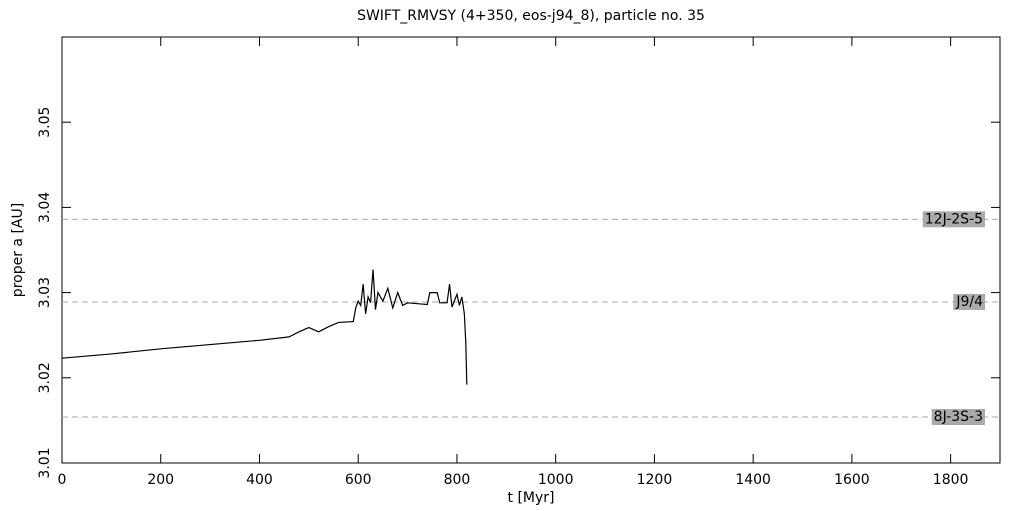 The image size is (1021, 511). Describe the element at coordinates (45, 462) in the screenshot. I see `y-tick-label: 3.01` at that location.